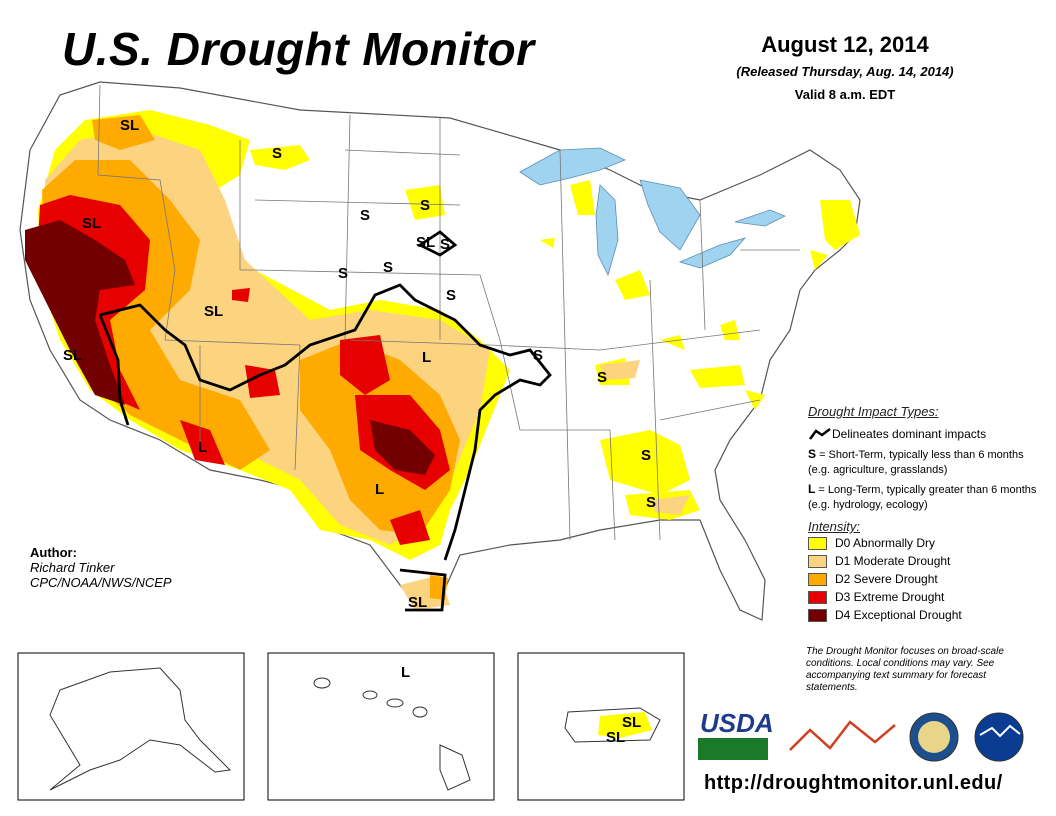 This screenshot has height=816, width=1056. Describe the element at coordinates (898, 615) in the screenshot. I see `intensity-label: D4 Exceptional Drought` at that location.